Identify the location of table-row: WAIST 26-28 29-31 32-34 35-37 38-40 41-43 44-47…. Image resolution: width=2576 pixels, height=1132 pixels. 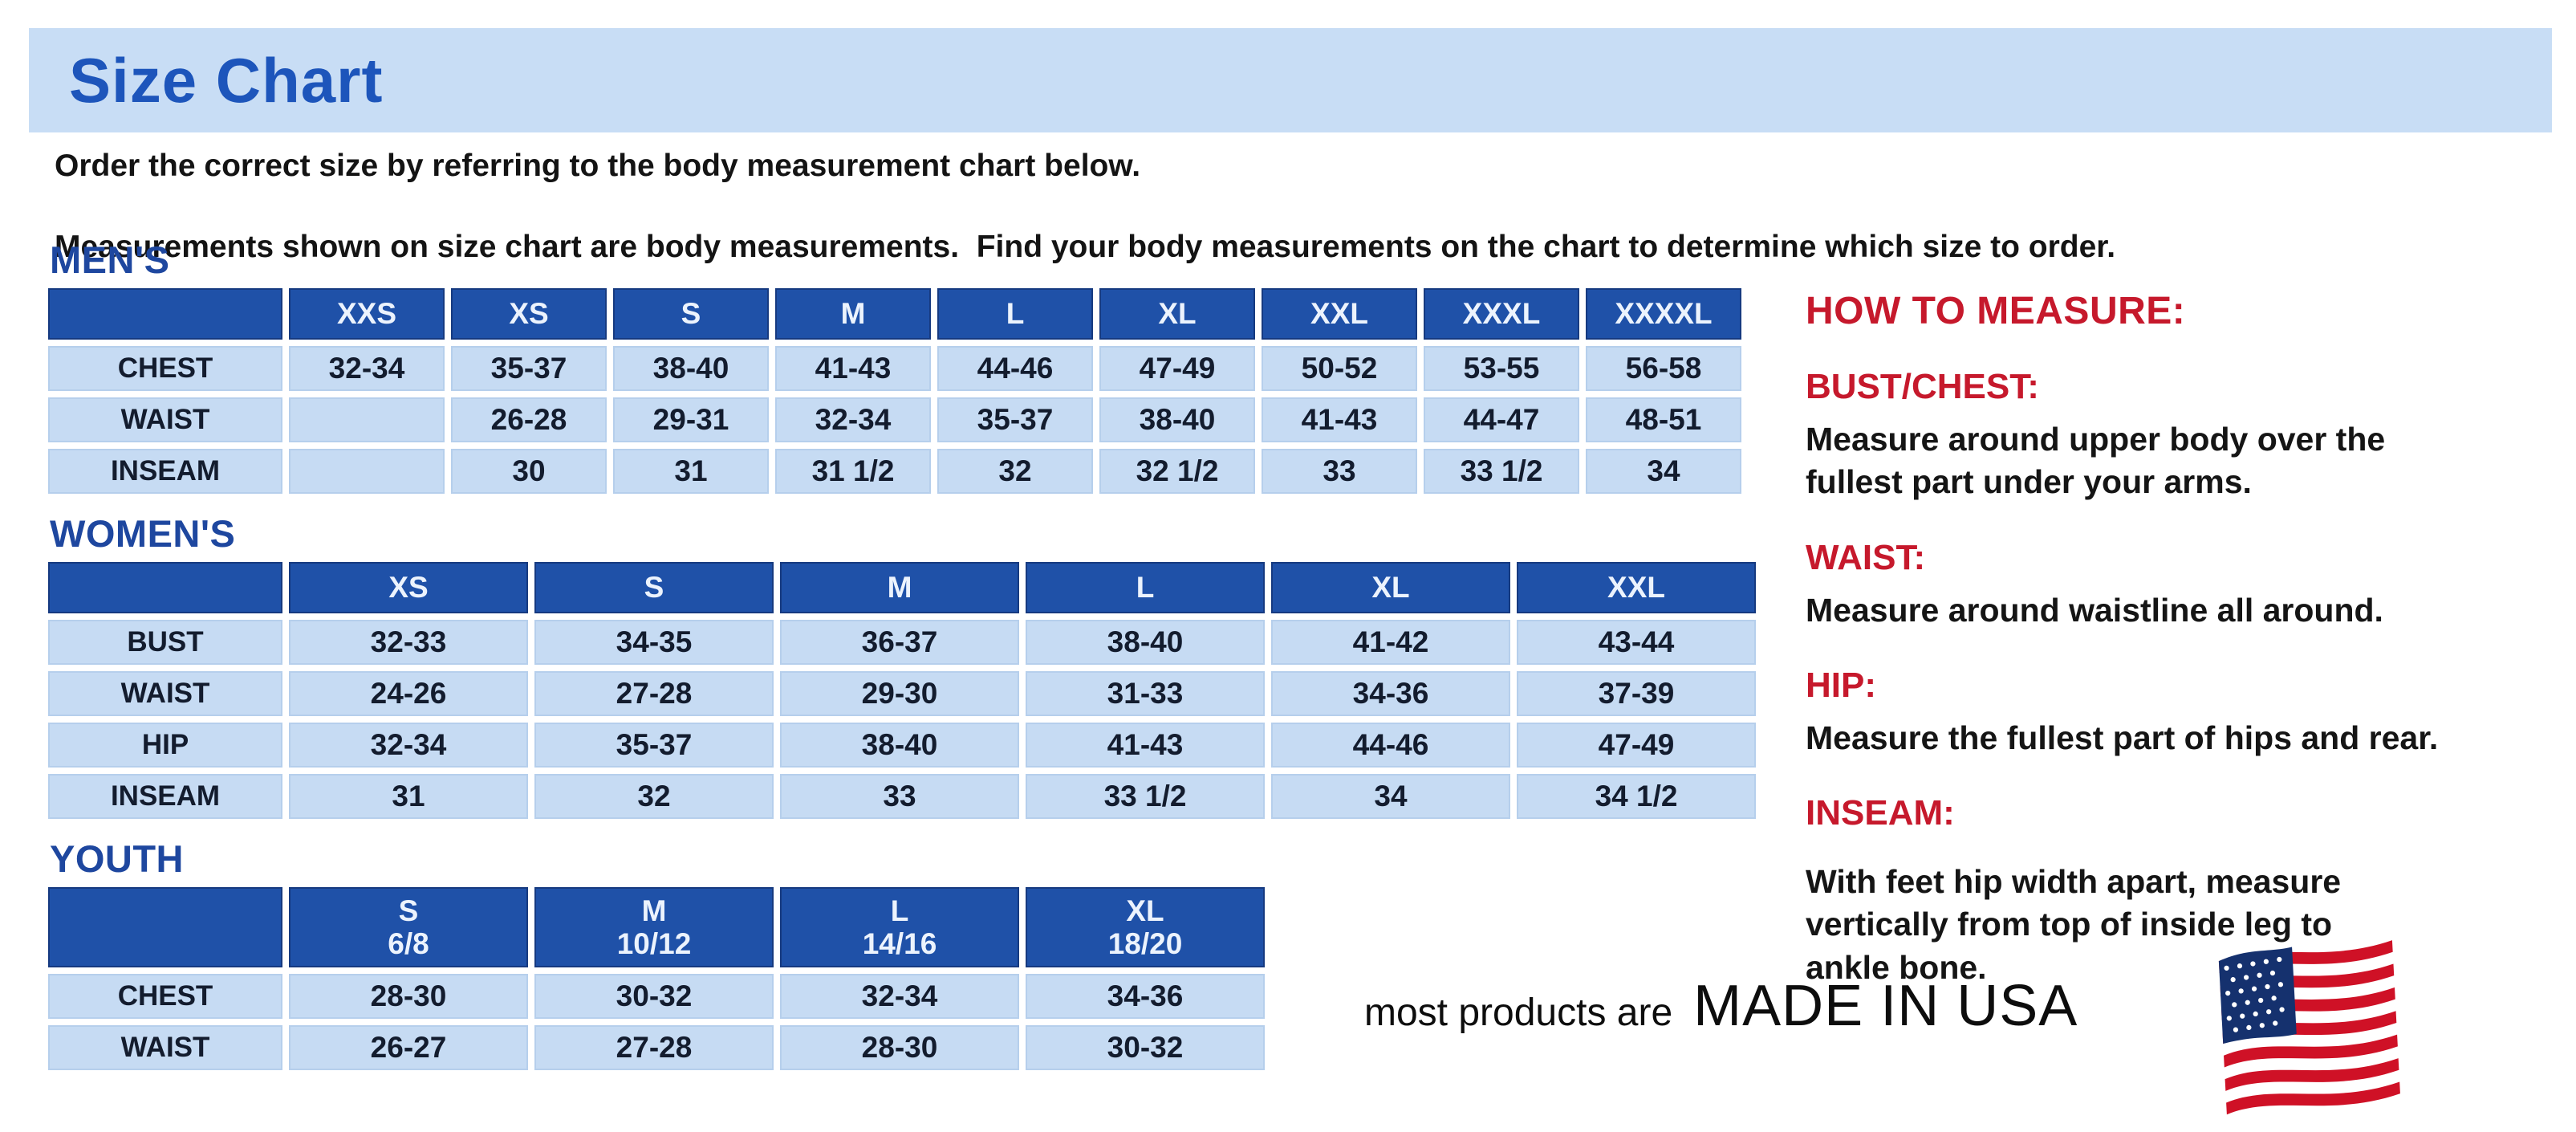
(894, 419).